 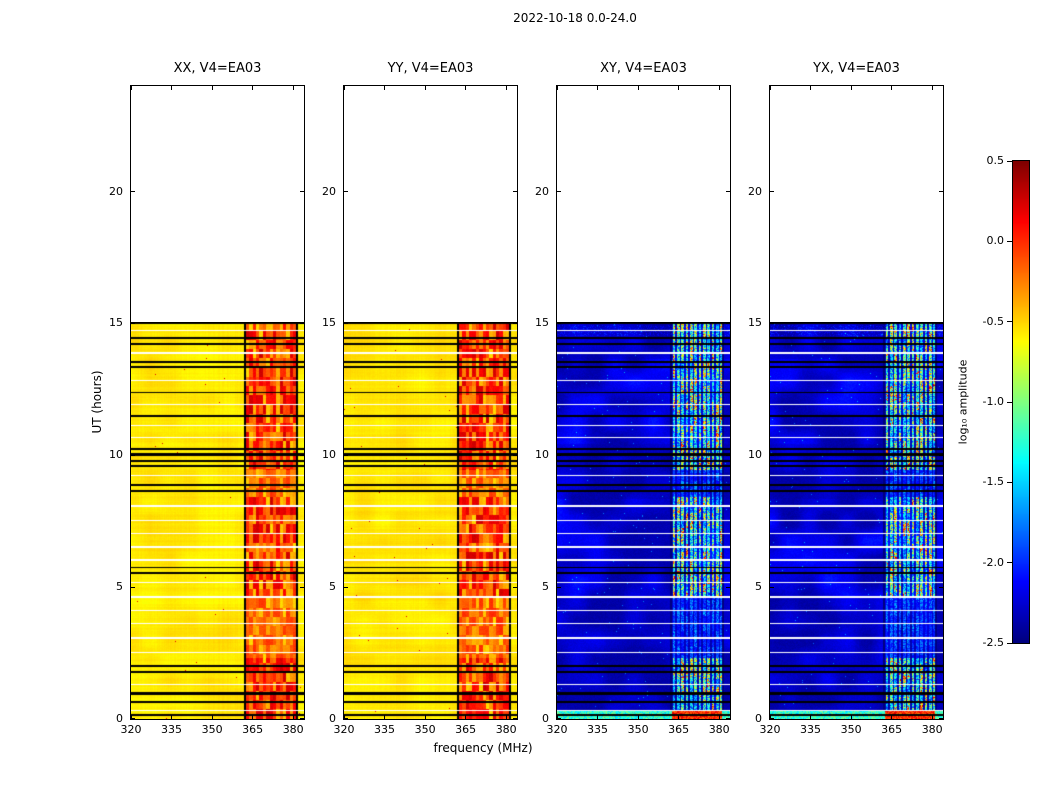 What do you see at coordinates (993, 642) in the screenshot?
I see `colorbar-tick-label: -2.5` at bounding box center [993, 642].